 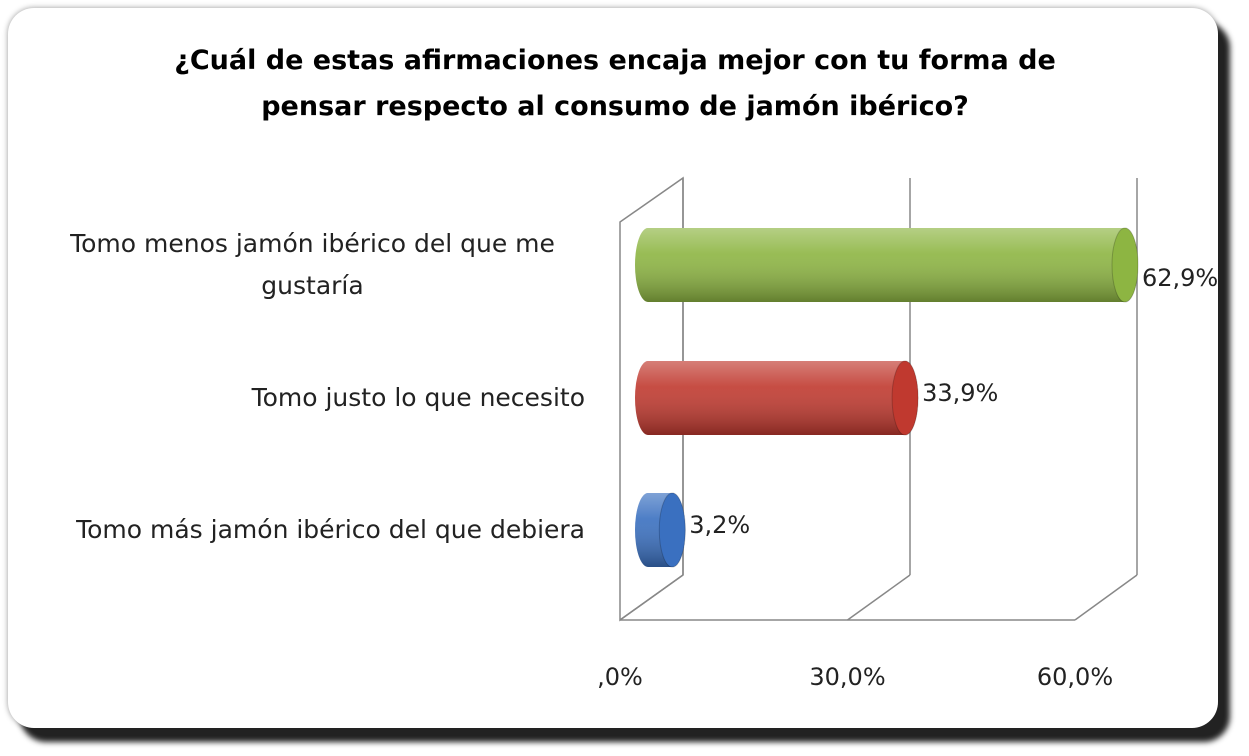 I want to click on value-label: 3,2%, so click(x=719, y=525).